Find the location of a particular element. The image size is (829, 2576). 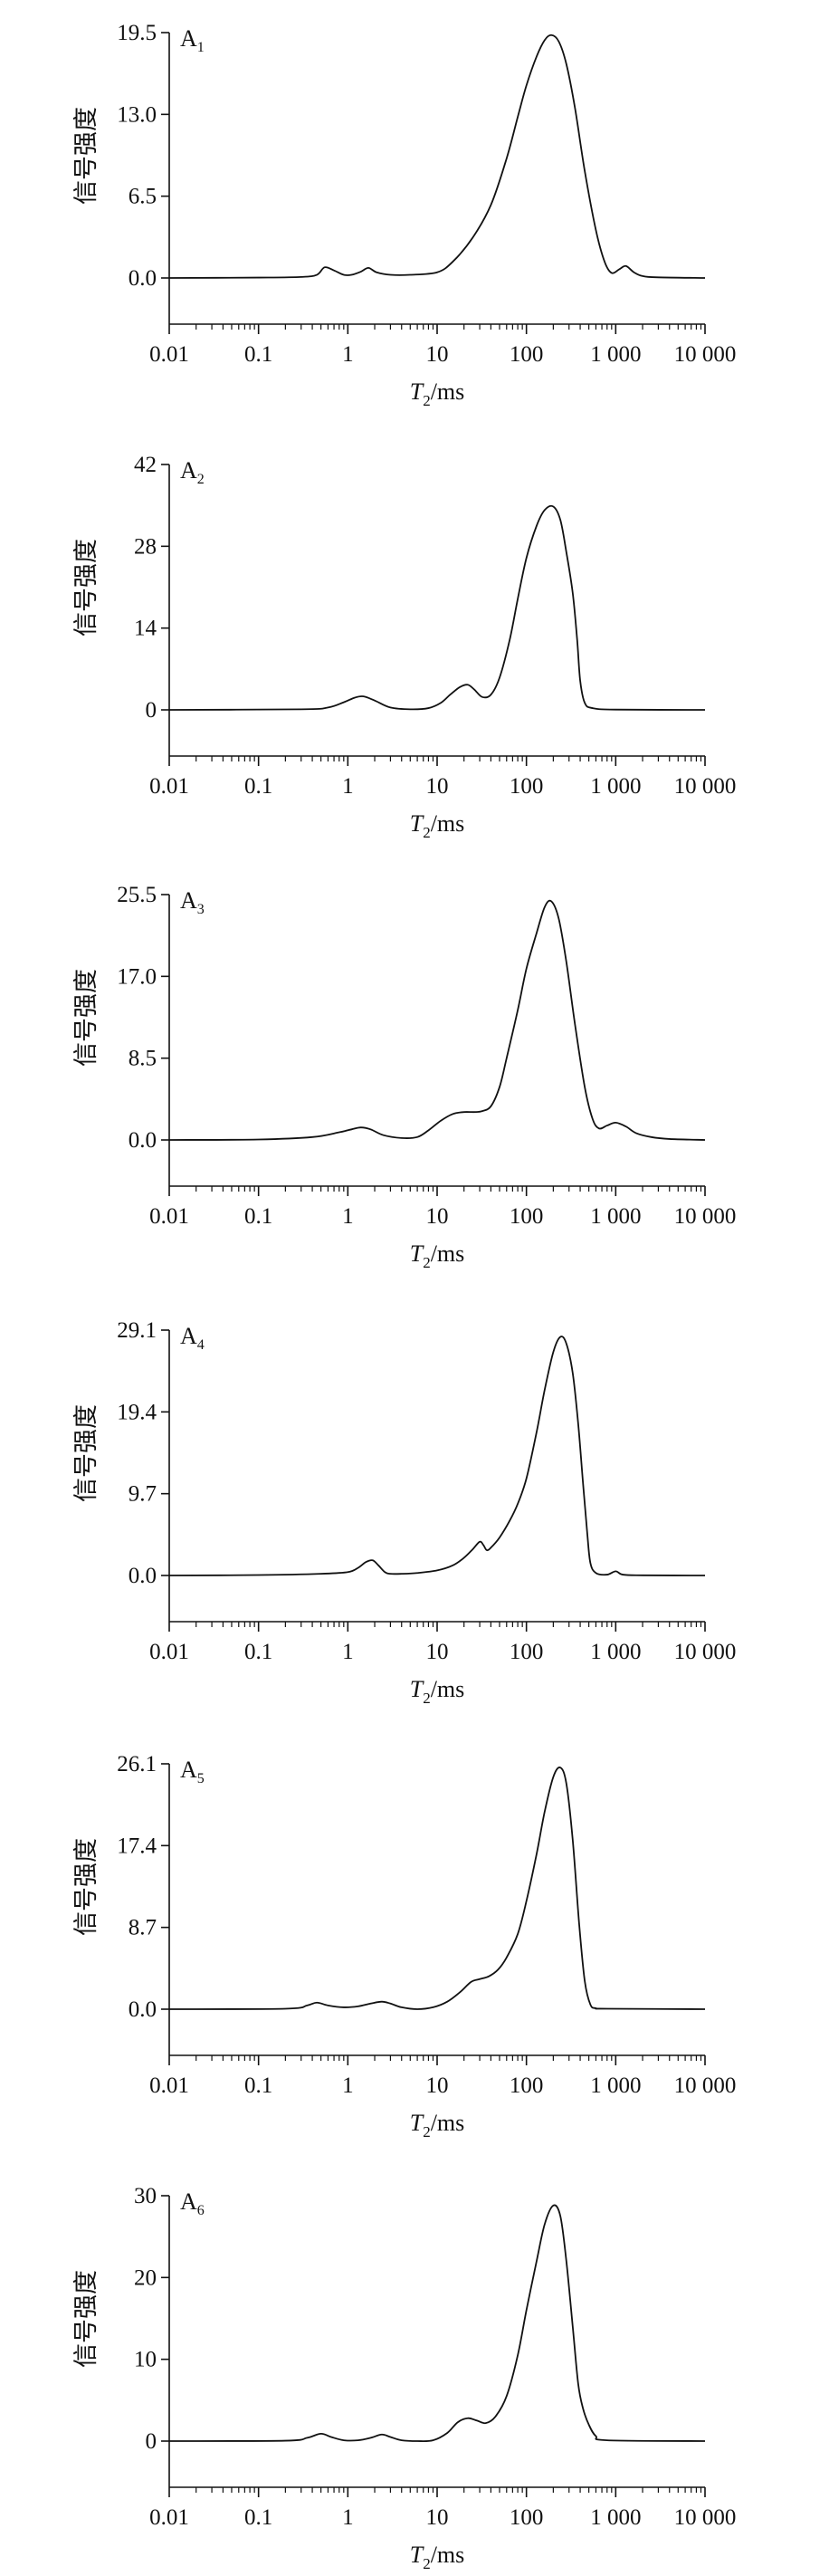

y-tick-label: 9.7 is located at coordinates (143, 1494).